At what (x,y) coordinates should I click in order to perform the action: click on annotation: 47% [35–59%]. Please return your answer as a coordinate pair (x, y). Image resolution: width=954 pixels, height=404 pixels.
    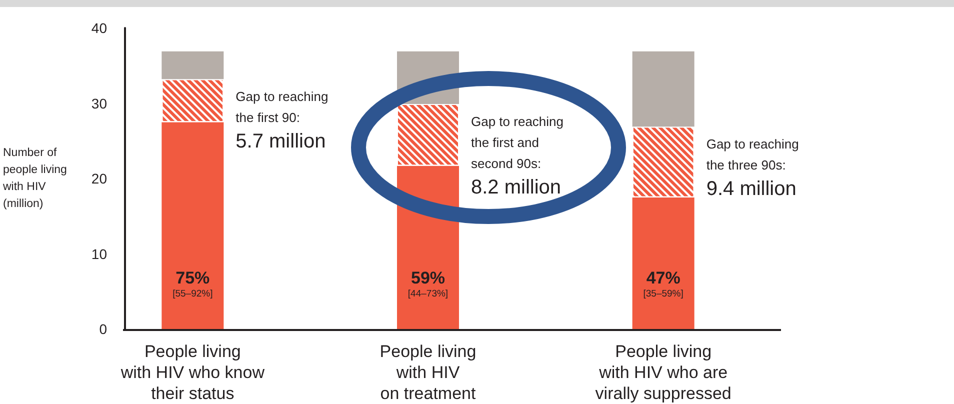
    Looking at the image, I should click on (663, 284).